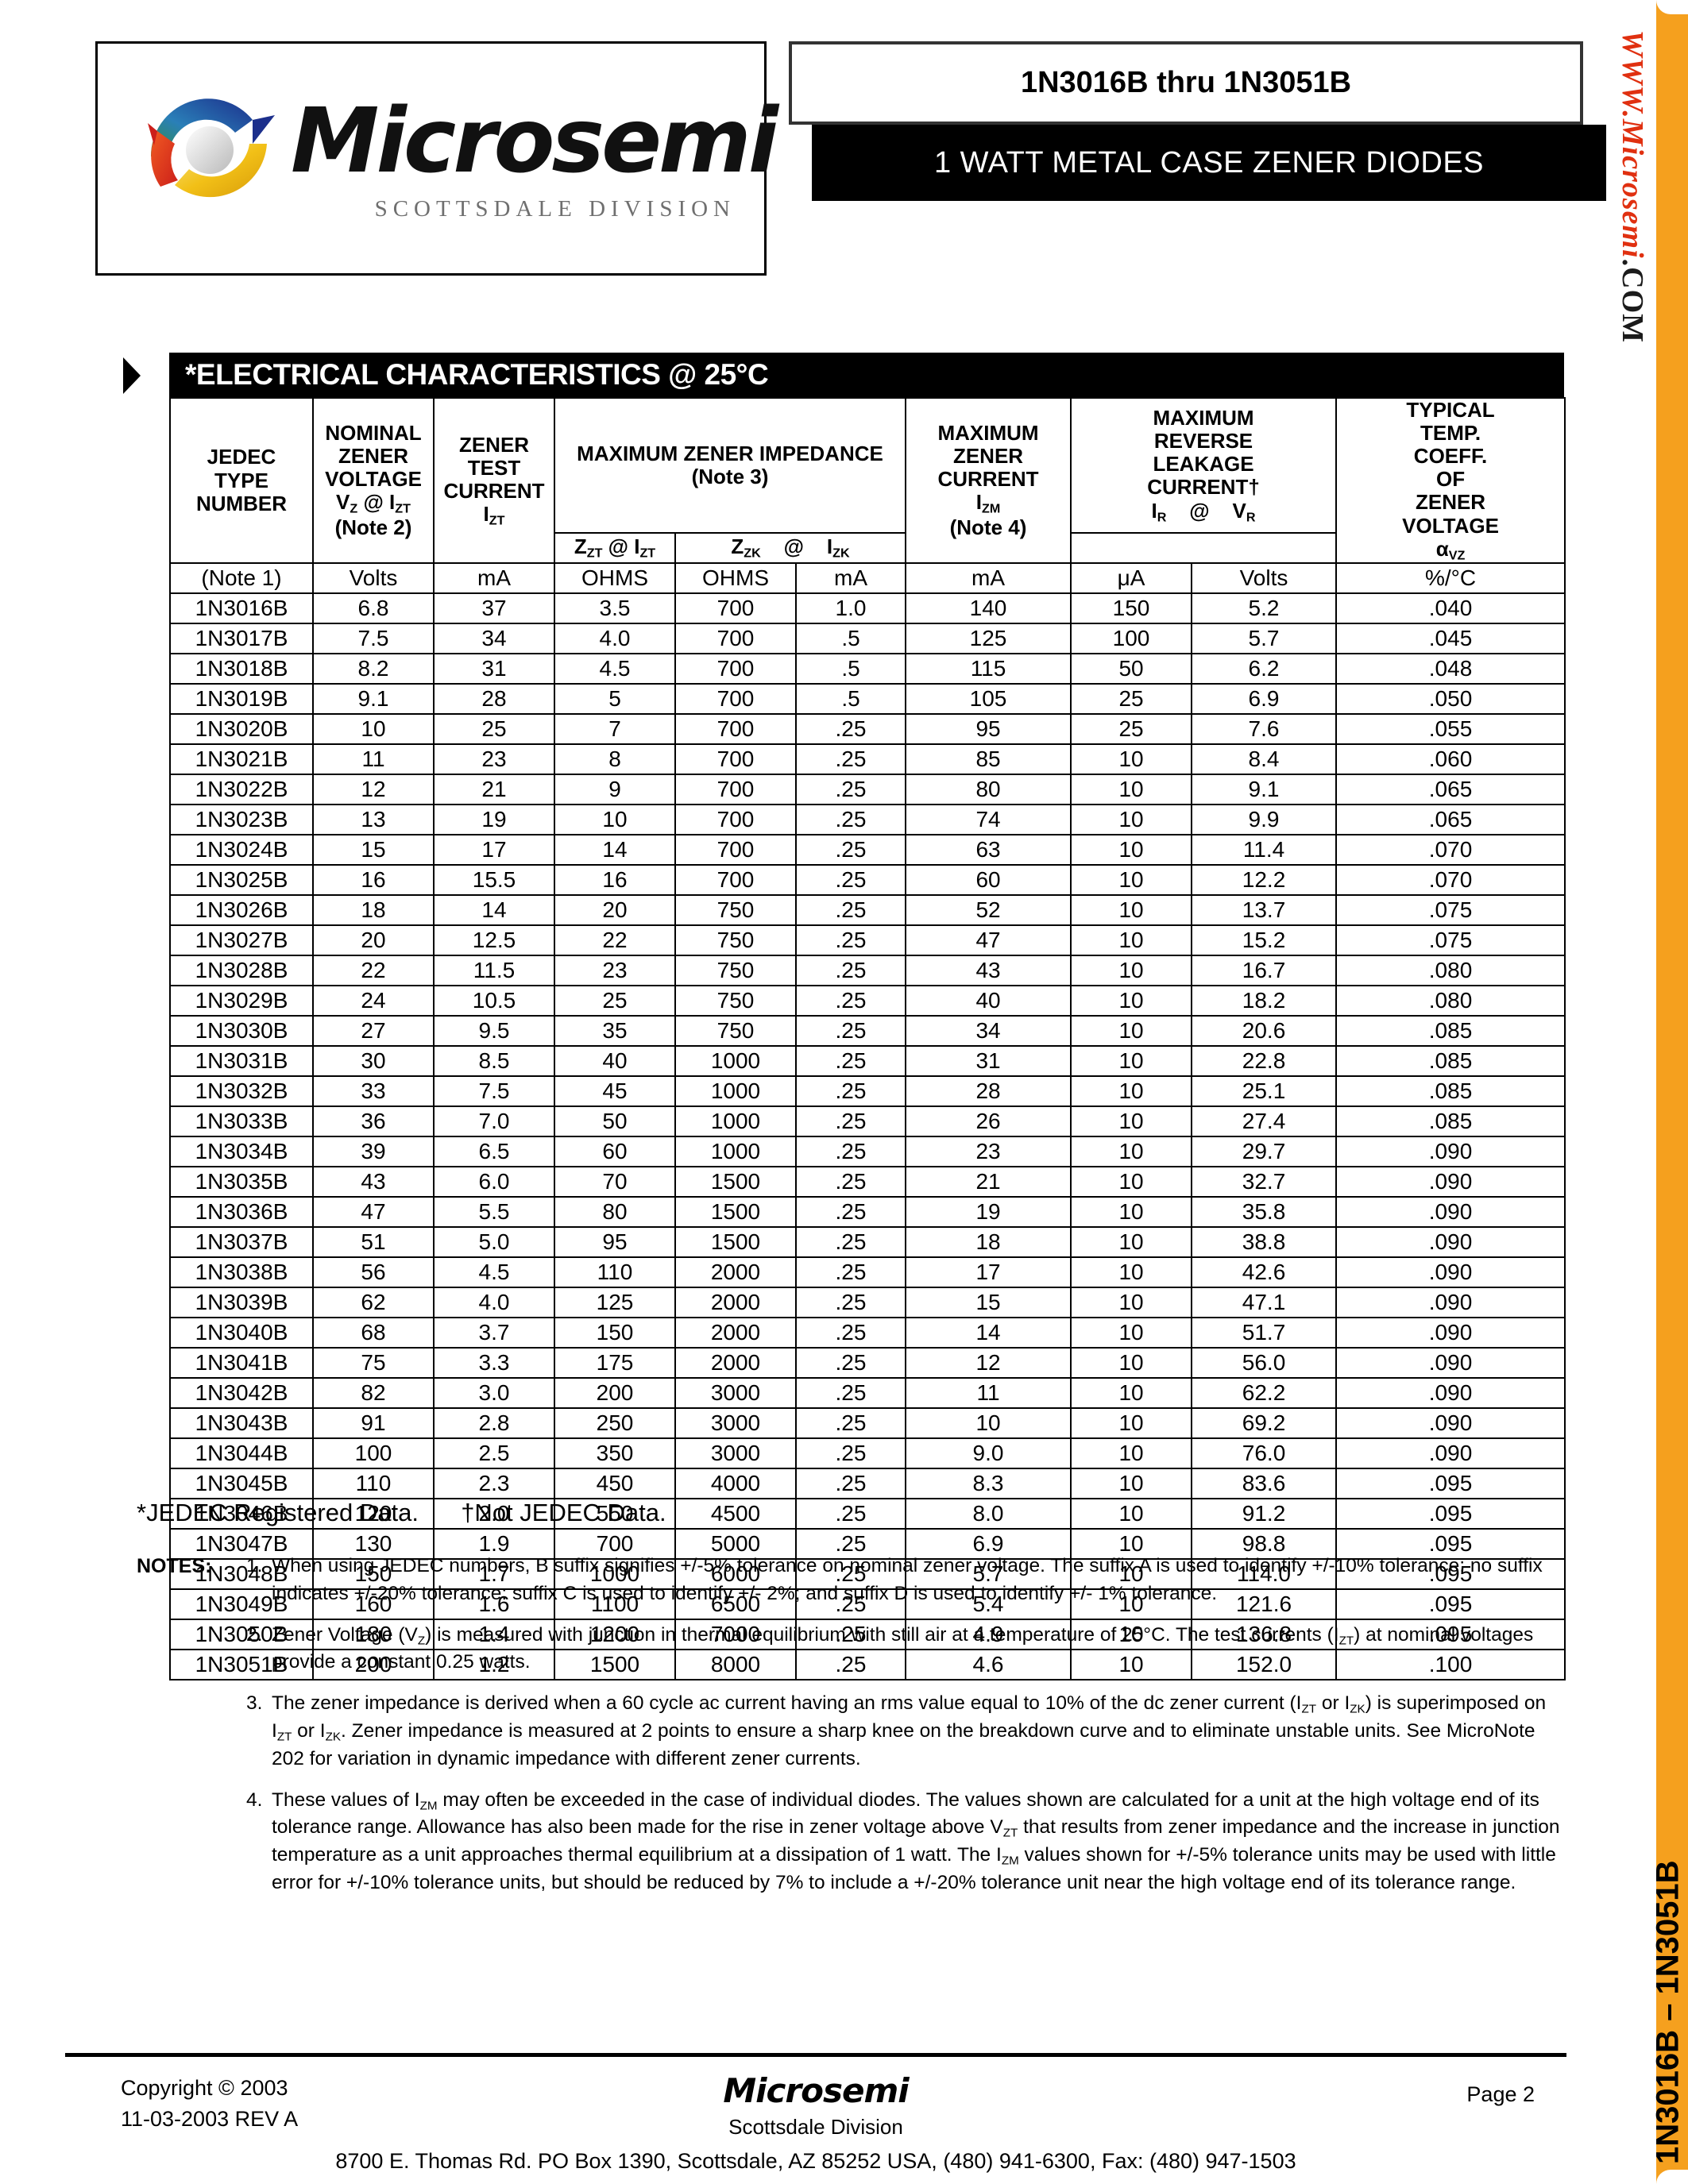 This screenshot has width=1688, height=2184. I want to click on cell-izt: 37, so click(494, 608).